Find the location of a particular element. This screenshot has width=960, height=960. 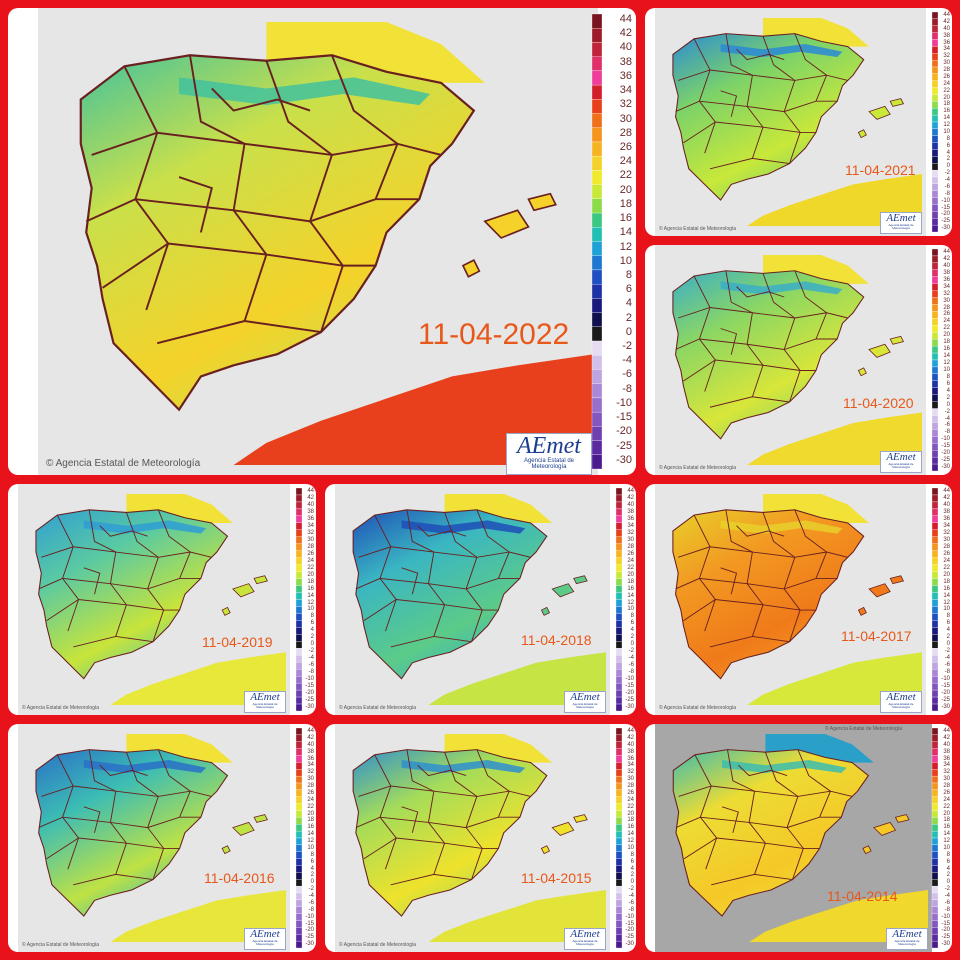

scale-label: 36 is located at coordinates (946, 42).